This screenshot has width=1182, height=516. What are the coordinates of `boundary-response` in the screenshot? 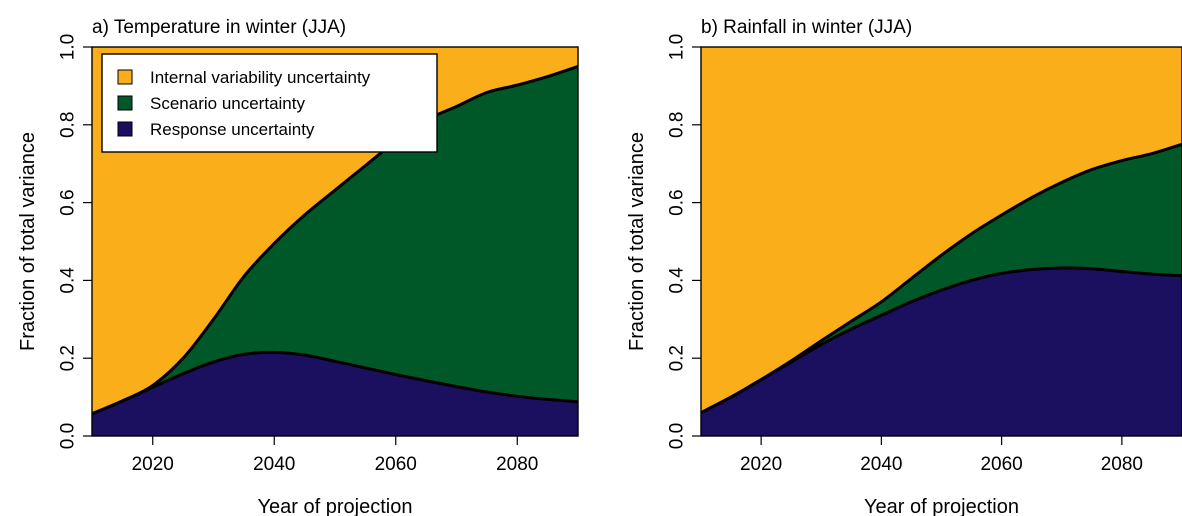 It's located at (335, 383).